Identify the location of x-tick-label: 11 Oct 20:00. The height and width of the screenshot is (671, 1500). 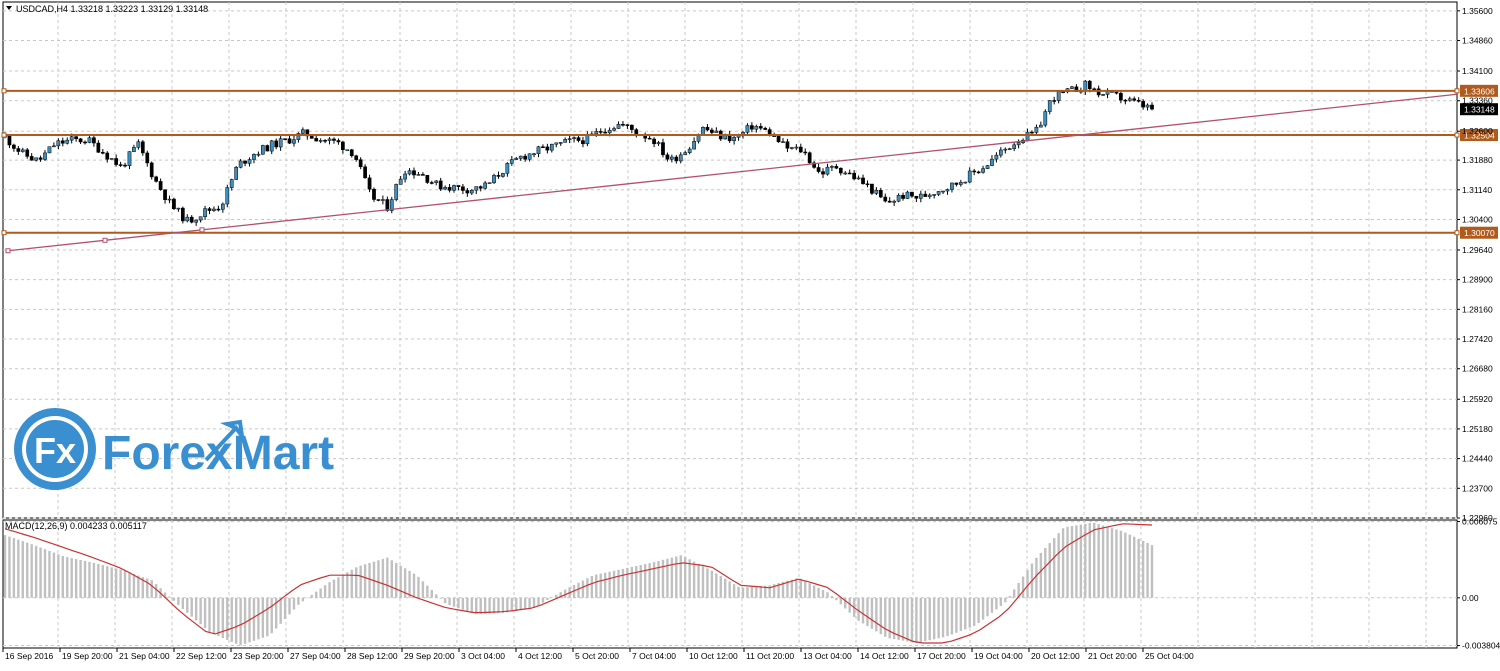
(770, 656).